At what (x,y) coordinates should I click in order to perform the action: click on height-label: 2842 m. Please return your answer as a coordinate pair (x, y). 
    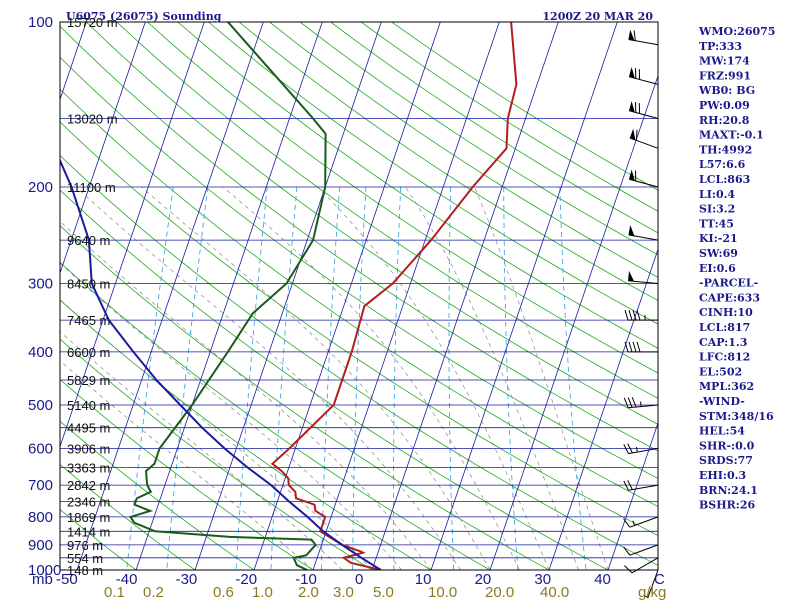
    Looking at the image, I should click on (88, 485).